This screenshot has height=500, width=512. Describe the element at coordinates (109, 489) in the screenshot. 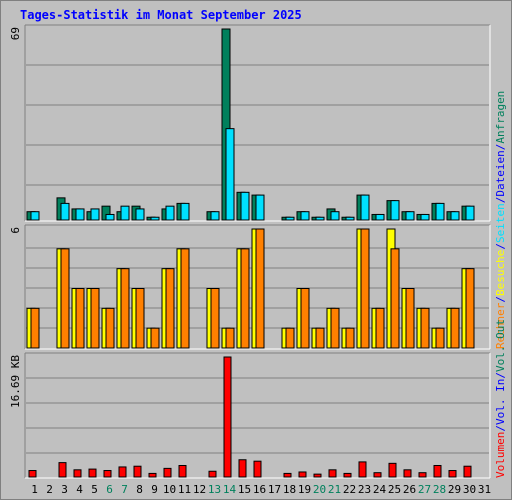

I see `x-tick-label: 6` at that location.